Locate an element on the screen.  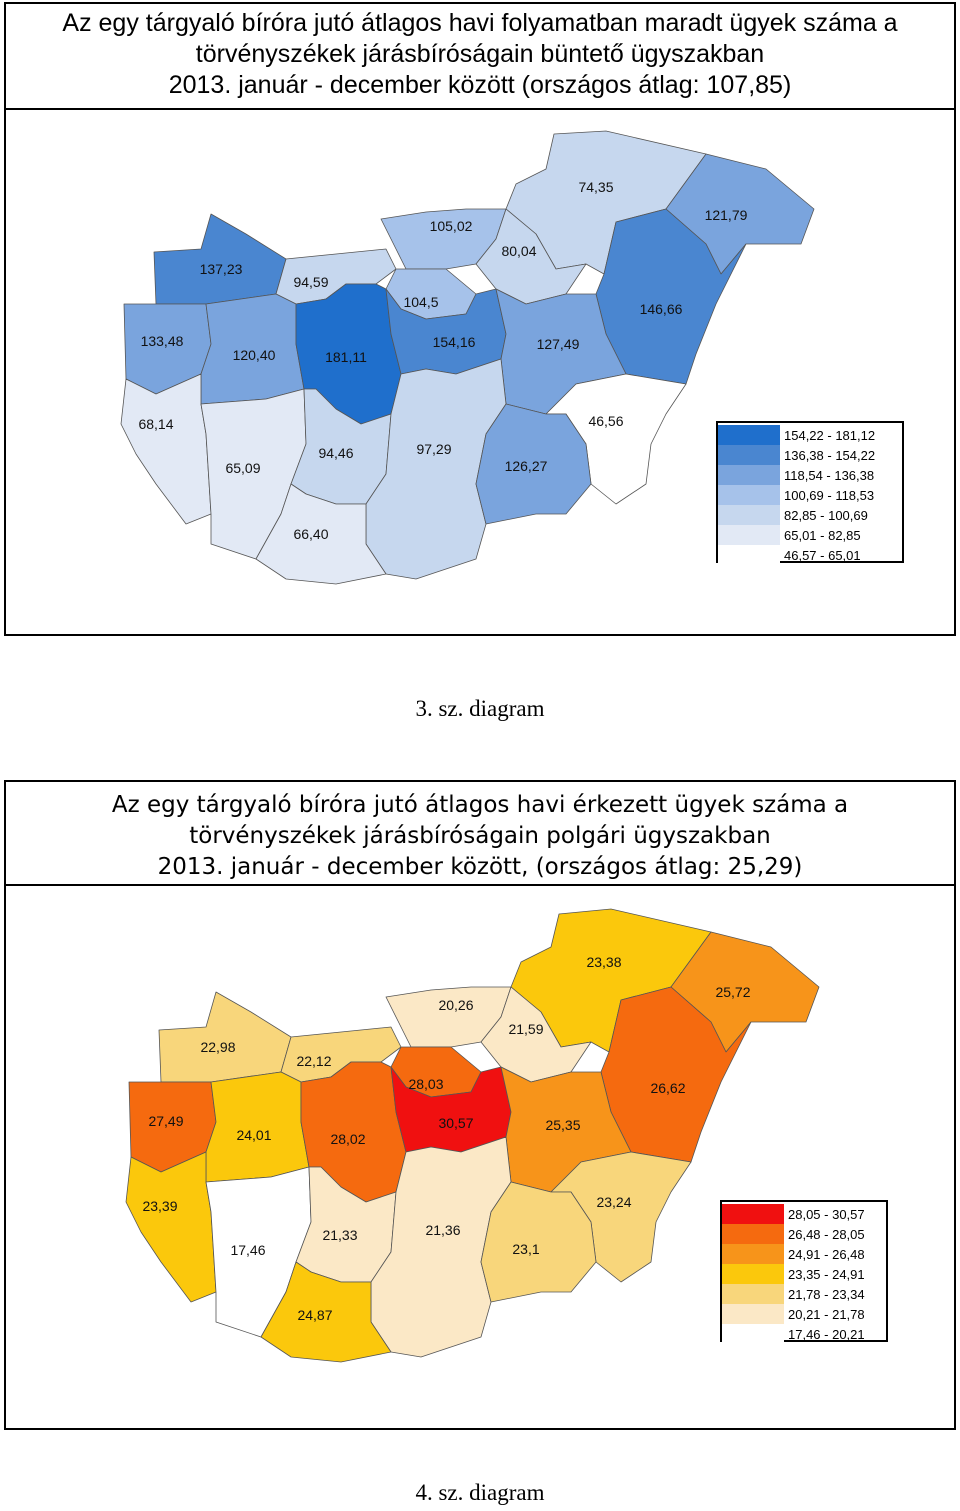
map1-legend-item: 65,01 - 82,85 is located at coordinates (810, 535).